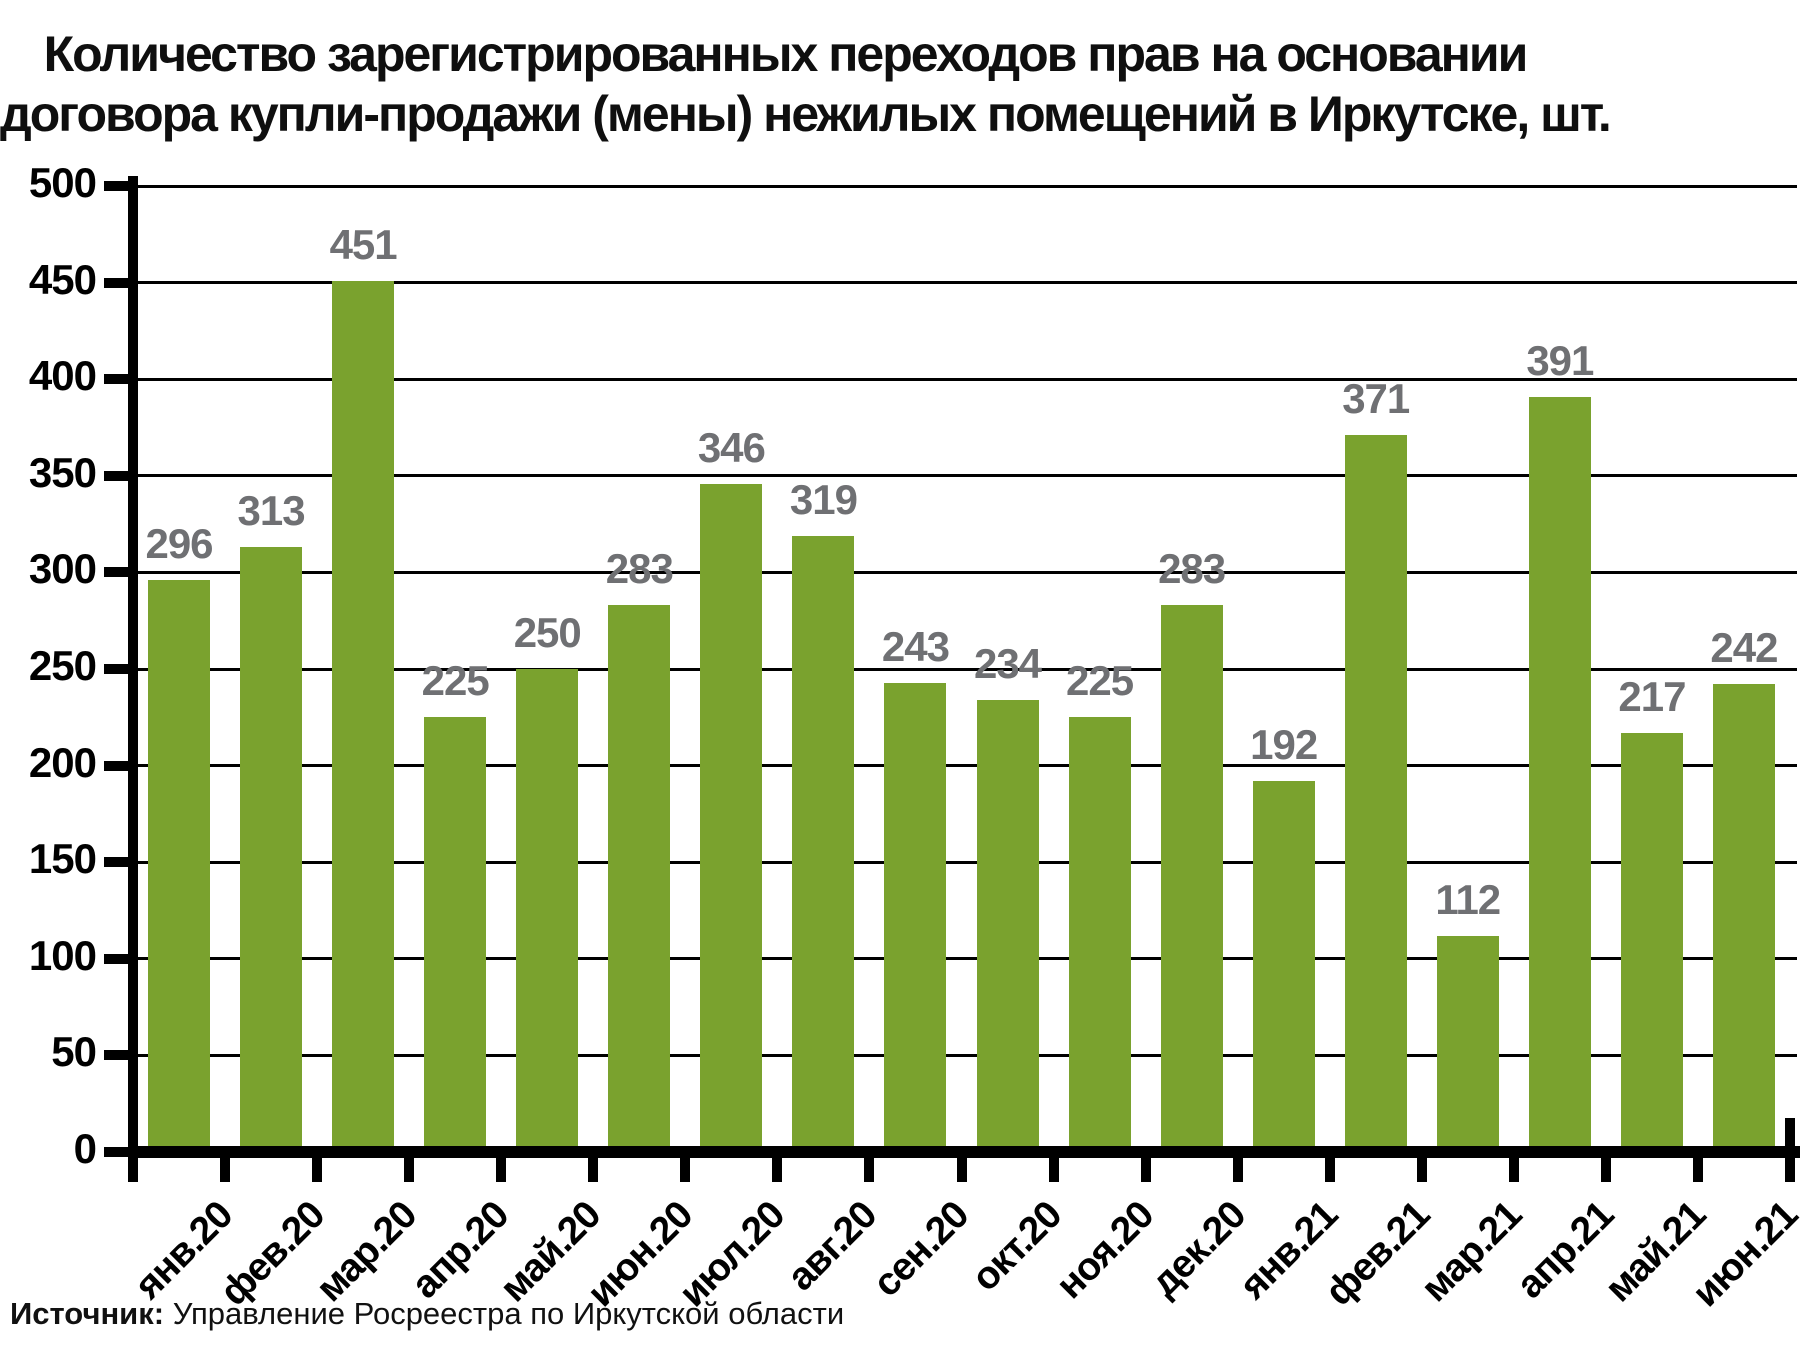 Image resolution: width=1800 pixels, height=1346 pixels. What do you see at coordinates (1191, 878) in the screenshot?
I see `bar-дек.20` at bounding box center [1191, 878].